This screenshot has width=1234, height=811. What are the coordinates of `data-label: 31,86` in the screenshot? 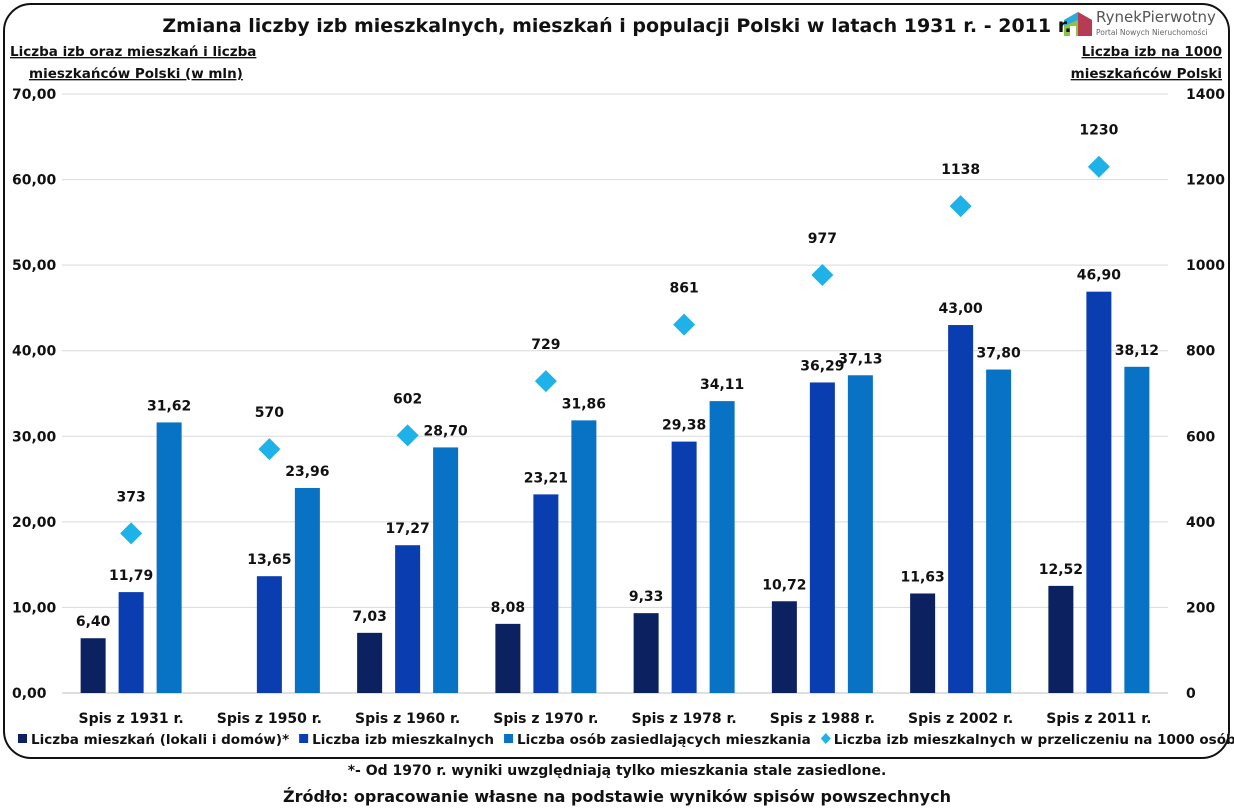 It's located at (584, 404).